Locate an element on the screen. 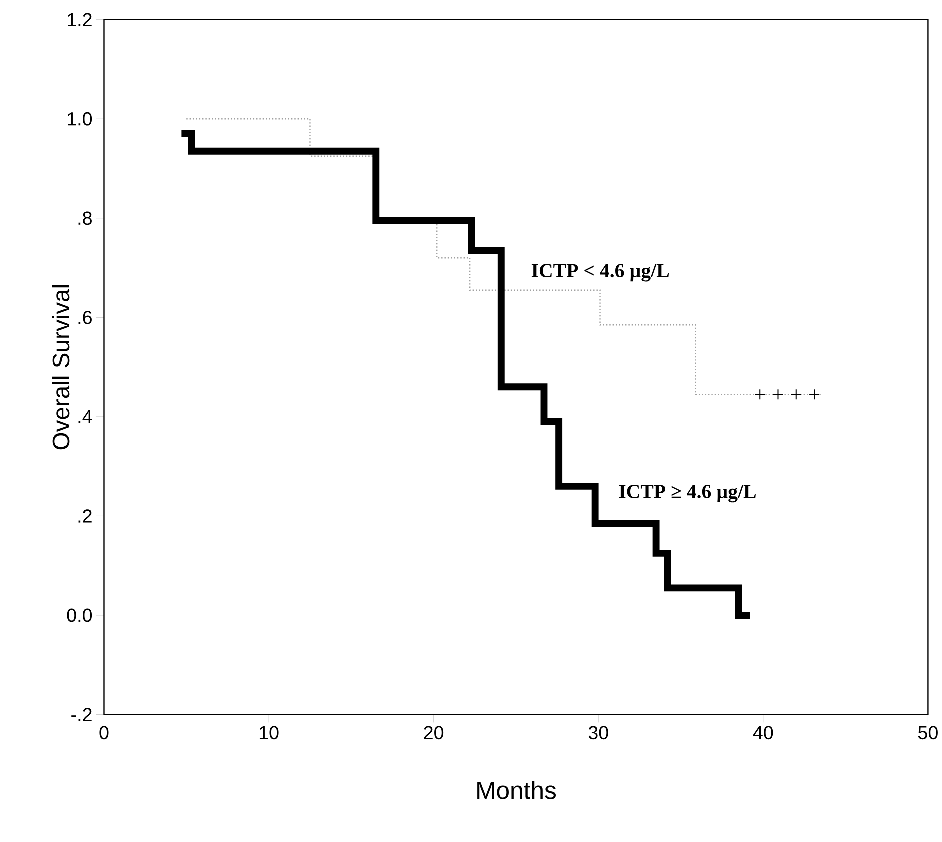  x-tick-label: 20 is located at coordinates (434, 733).